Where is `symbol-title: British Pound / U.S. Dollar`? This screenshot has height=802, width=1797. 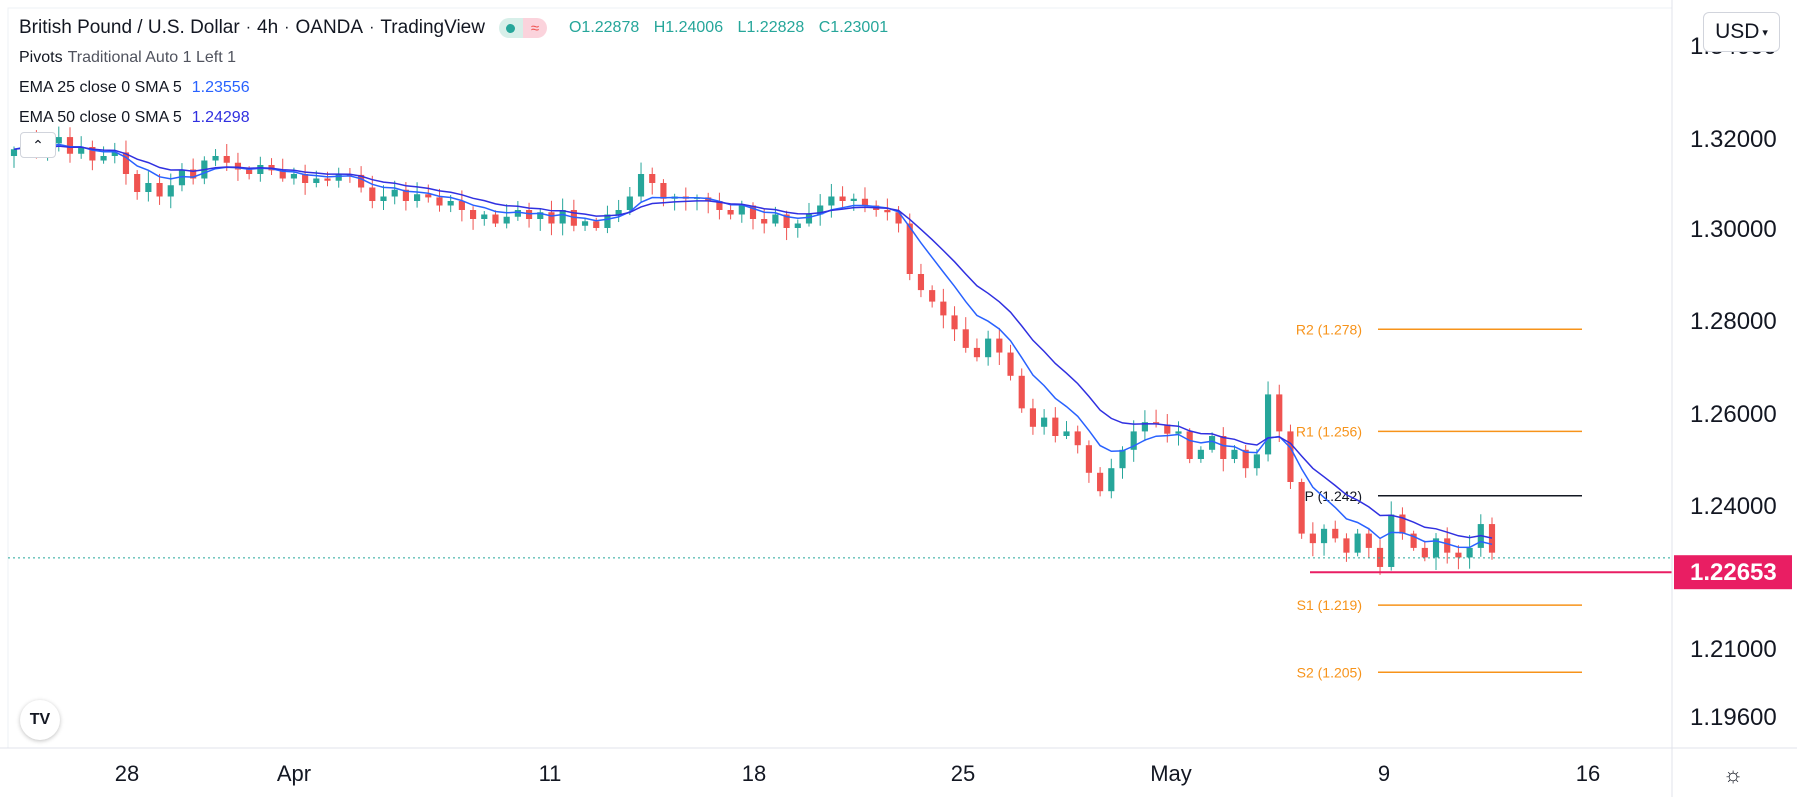
symbol-title: British Pound / U.S. Dollar is located at coordinates (129, 27).